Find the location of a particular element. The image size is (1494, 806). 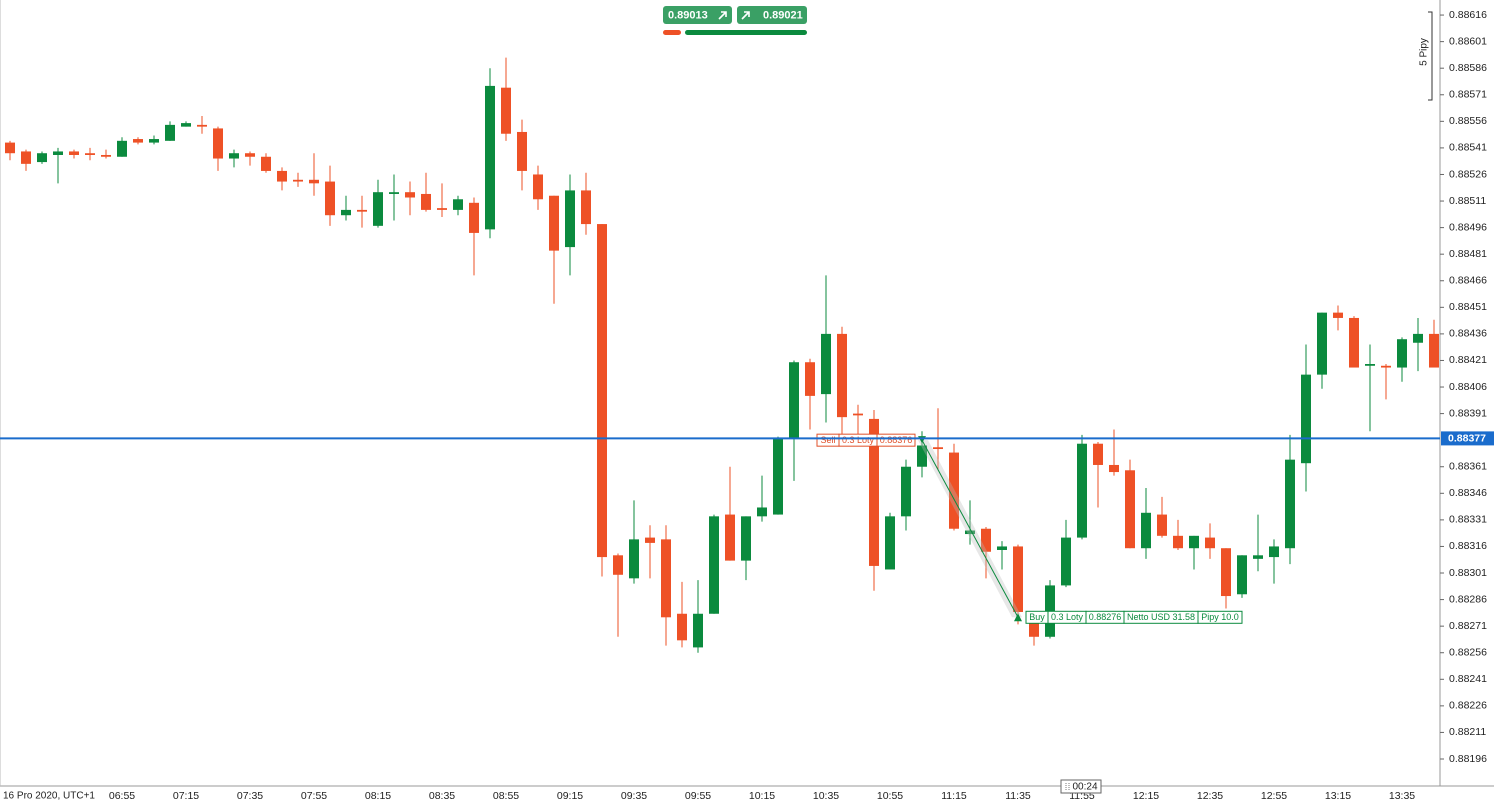

y-tick-label: 0.88556 is located at coordinates (1468, 121).